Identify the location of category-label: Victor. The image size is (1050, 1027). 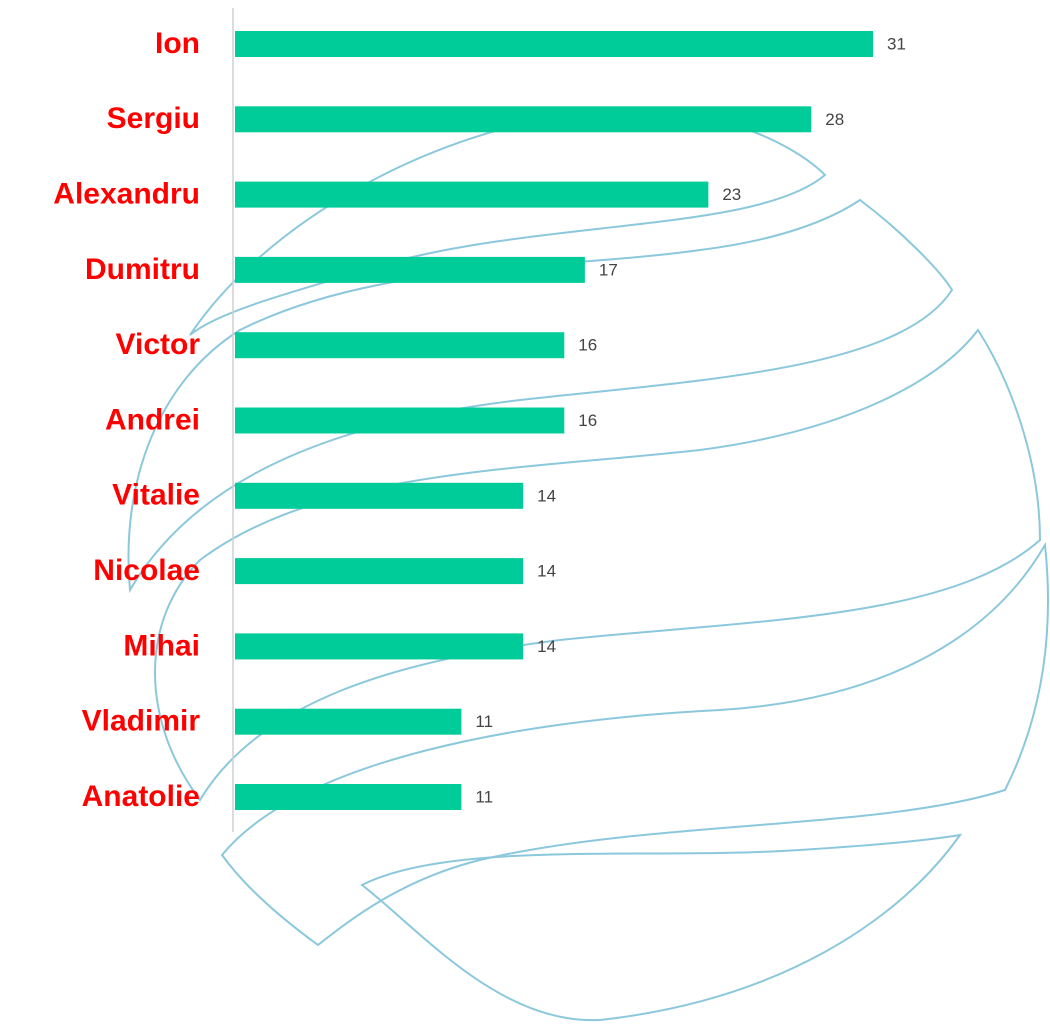
(158, 344).